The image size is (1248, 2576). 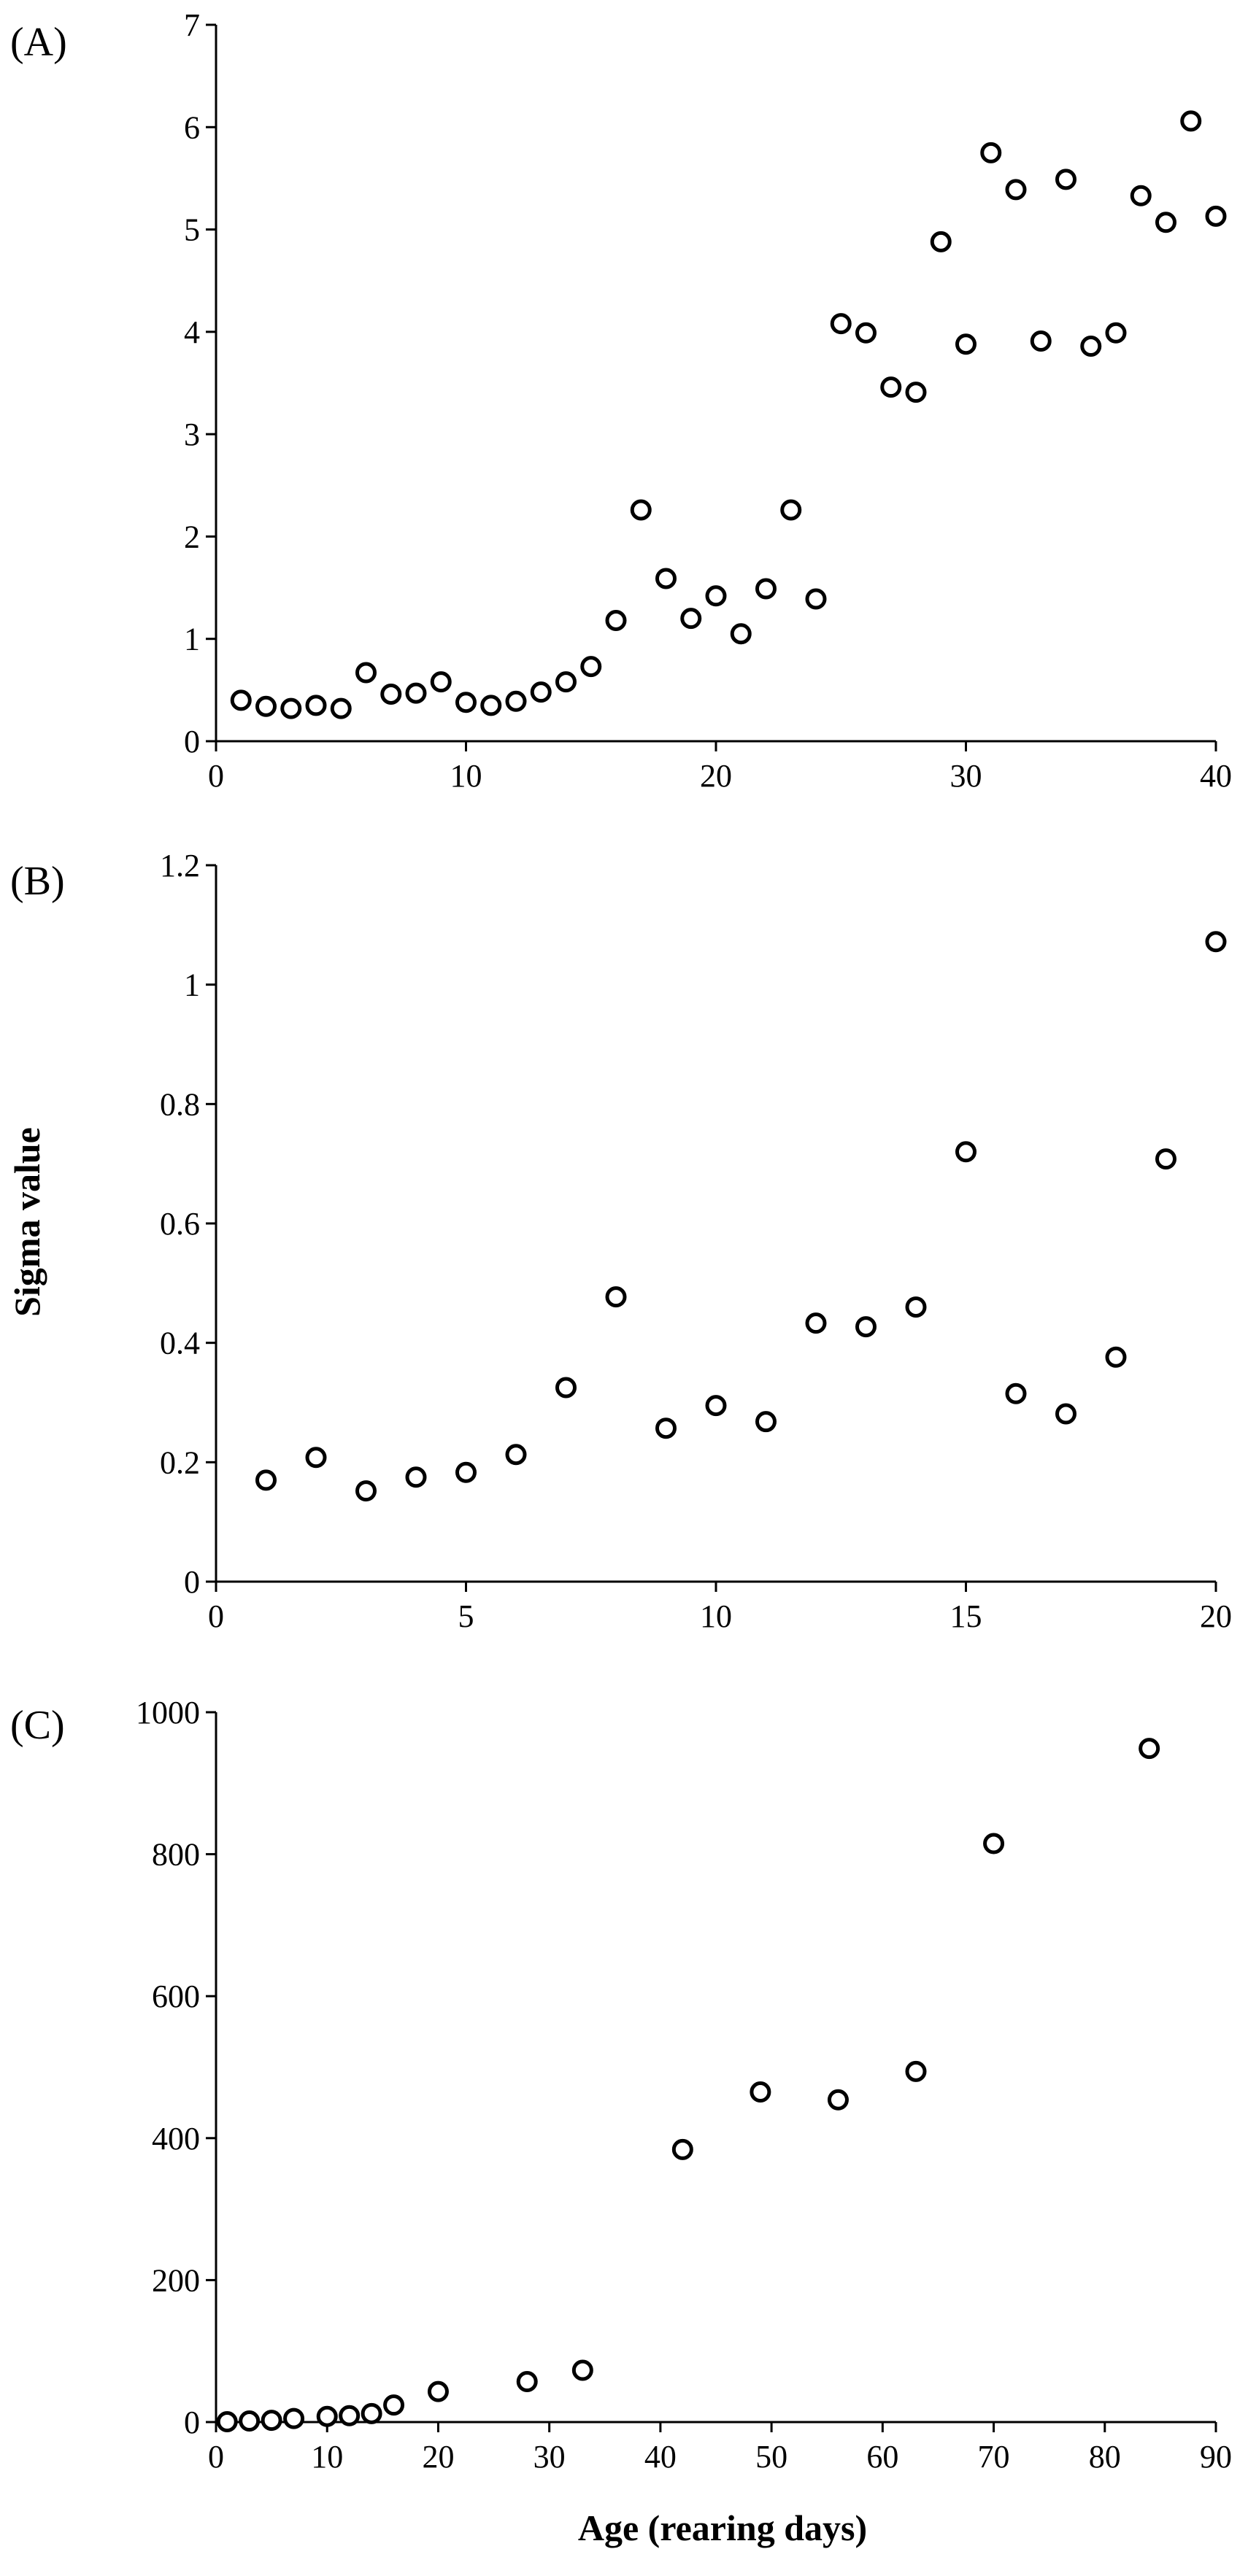 I want to click on panel-b-y-tick-label: 0.6, so click(x=180, y=1224).